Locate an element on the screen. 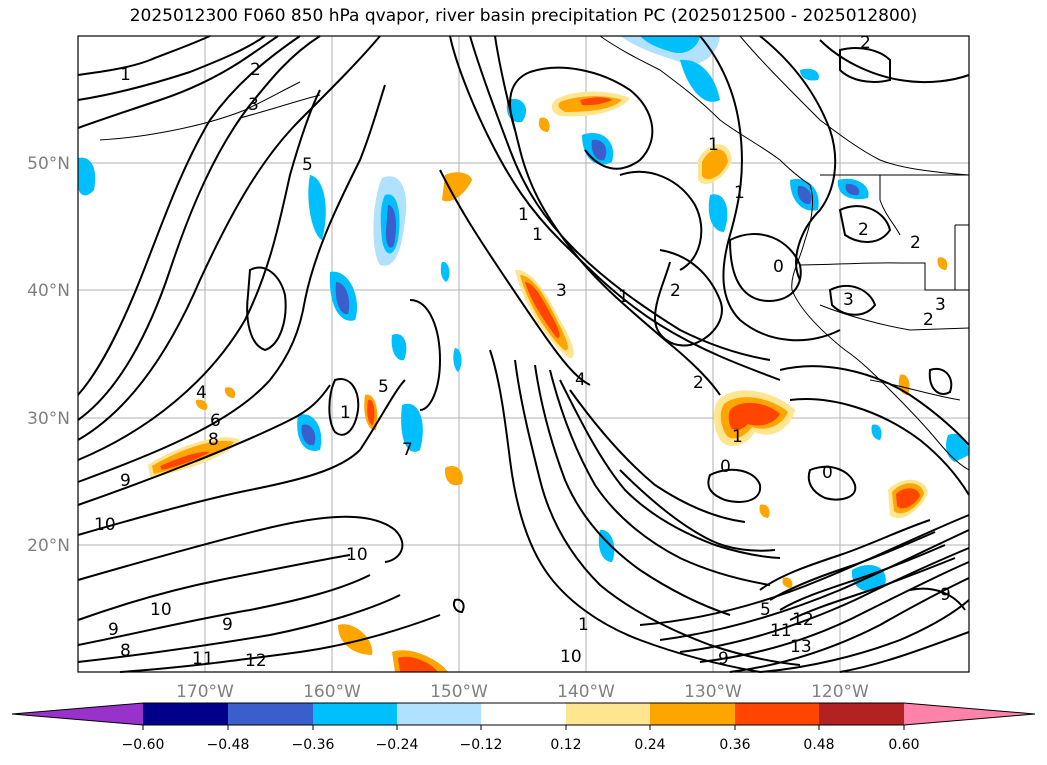  colorbar-tick-label: −0.60 is located at coordinates (143, 745).